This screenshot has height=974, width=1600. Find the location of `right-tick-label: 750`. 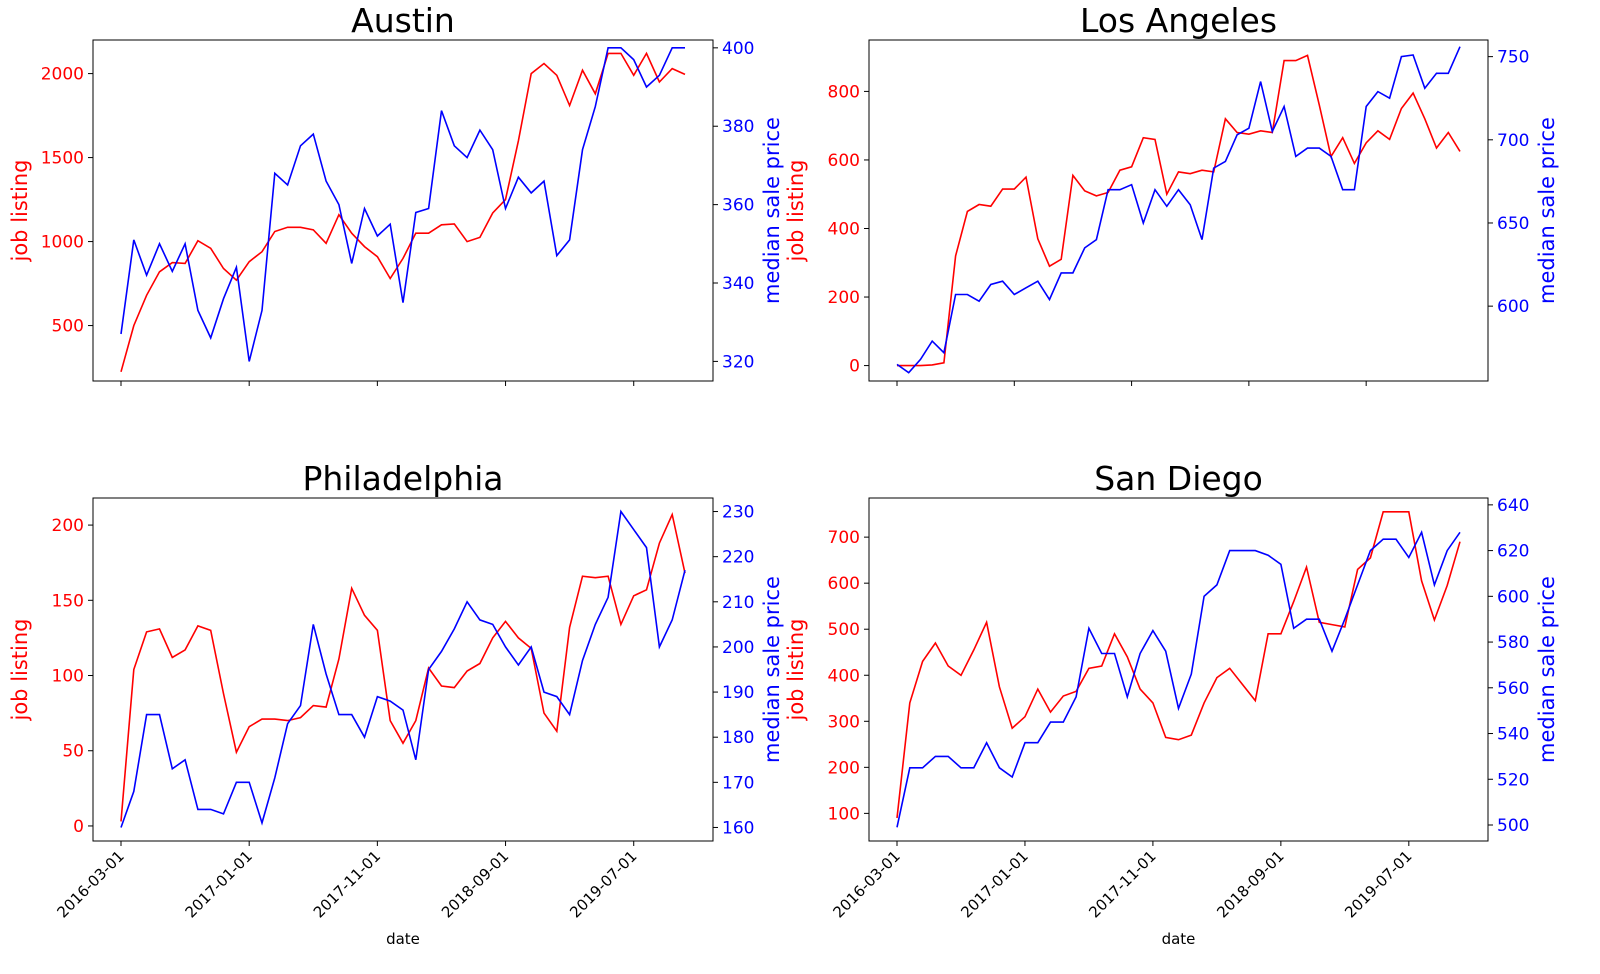

right-tick-label: 750 is located at coordinates (1513, 58).